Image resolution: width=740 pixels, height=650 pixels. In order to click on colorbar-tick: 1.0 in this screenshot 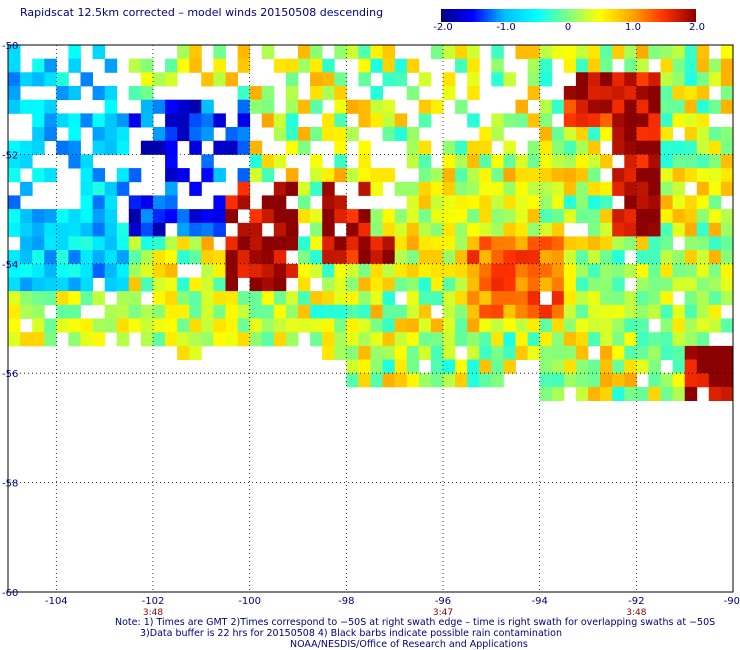, I will do `click(633, 27)`.